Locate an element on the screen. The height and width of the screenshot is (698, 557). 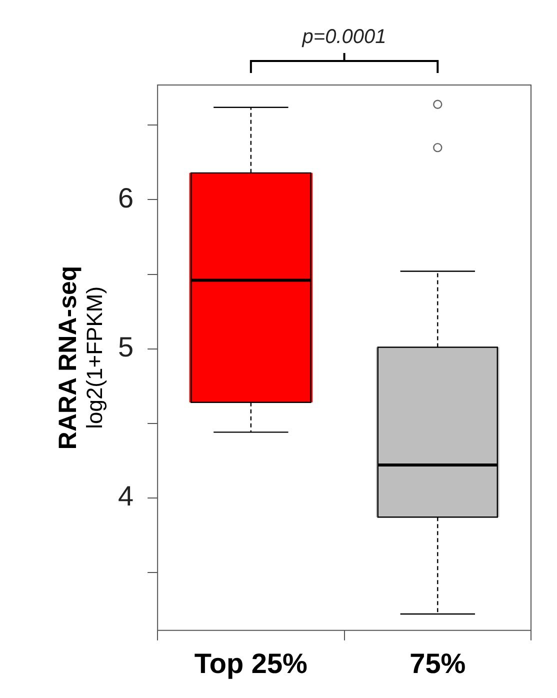
y-tick-label: 6 is located at coordinates (126, 198).